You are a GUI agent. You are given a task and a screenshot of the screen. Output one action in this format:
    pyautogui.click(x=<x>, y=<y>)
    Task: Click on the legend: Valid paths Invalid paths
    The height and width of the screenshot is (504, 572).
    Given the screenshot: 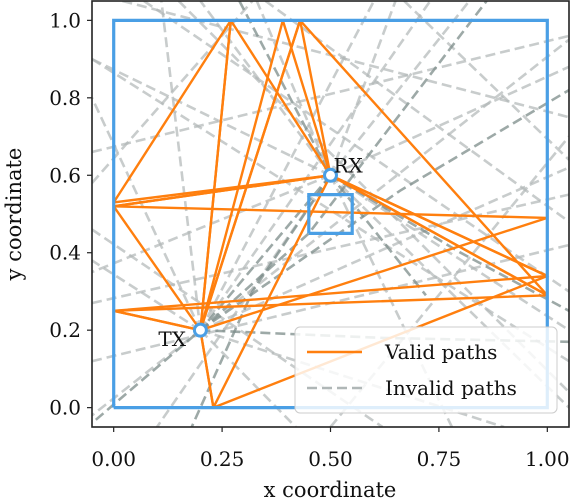 What is the action you would take?
    pyautogui.click(x=426, y=370)
    